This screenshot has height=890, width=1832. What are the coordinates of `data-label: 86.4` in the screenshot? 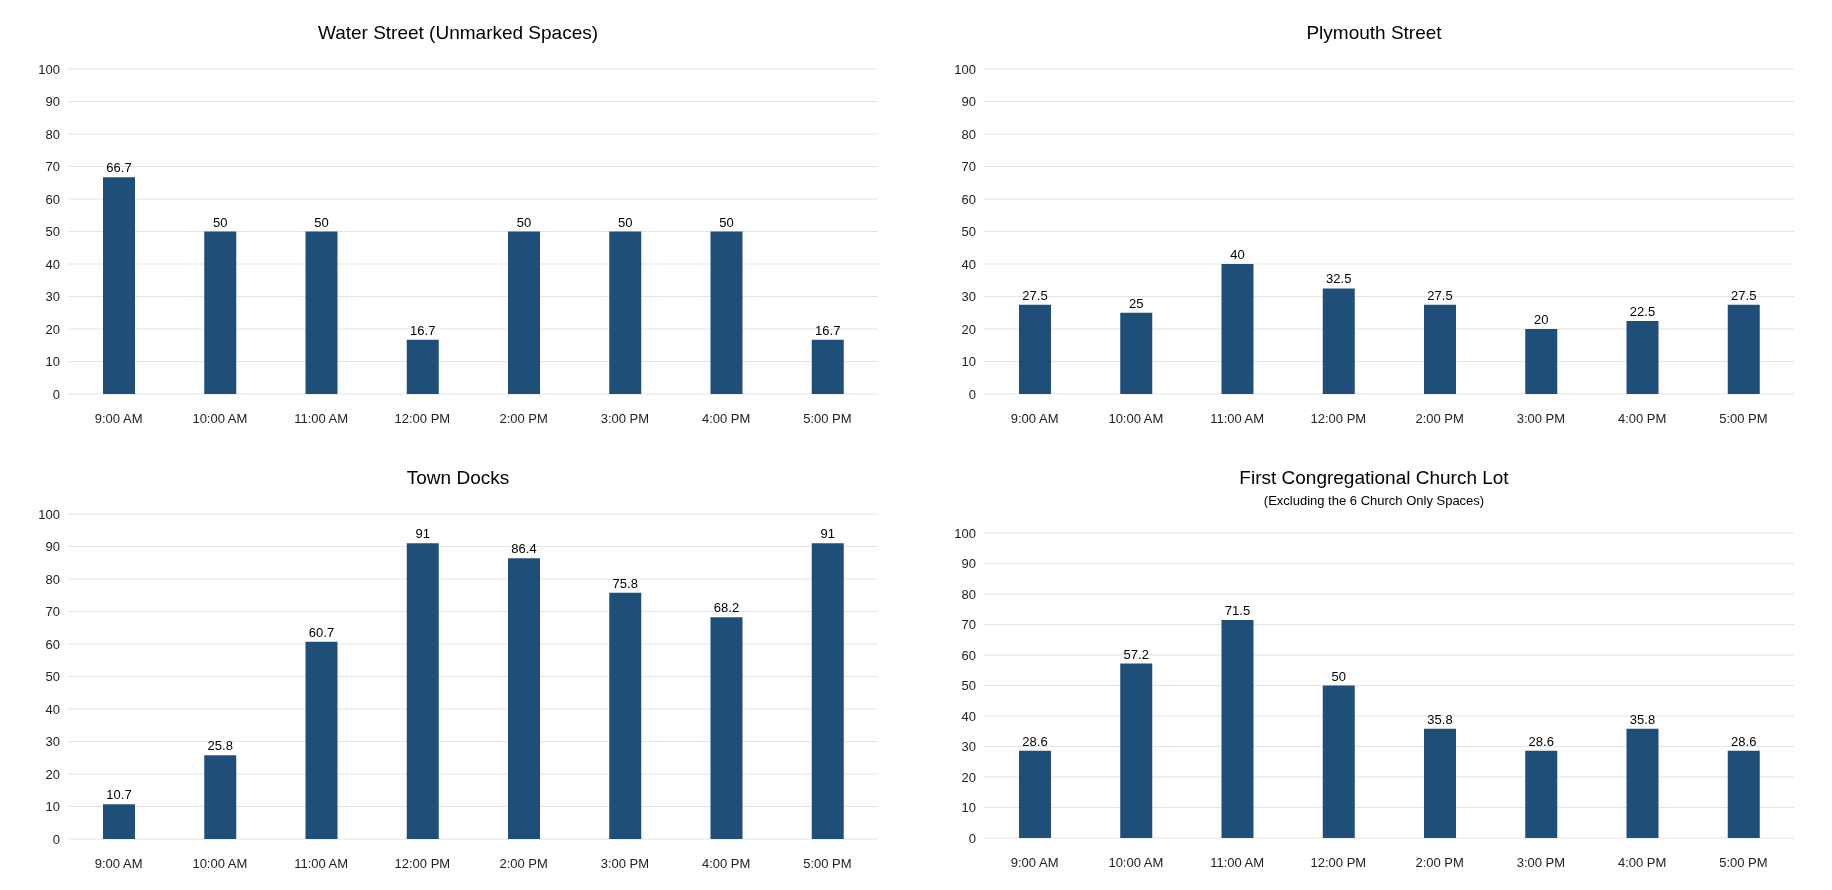 It's located at (524, 549).